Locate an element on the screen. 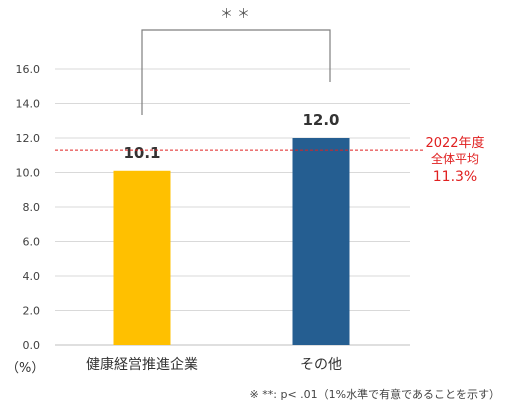  average-label-year: 2022年度 is located at coordinates (454, 143).